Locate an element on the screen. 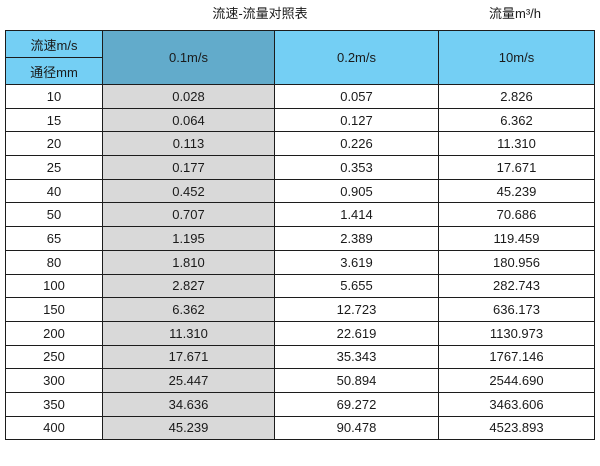 This screenshot has height=466, width=600. flow-unit-label: 流量m³/h is located at coordinates (514, 13).